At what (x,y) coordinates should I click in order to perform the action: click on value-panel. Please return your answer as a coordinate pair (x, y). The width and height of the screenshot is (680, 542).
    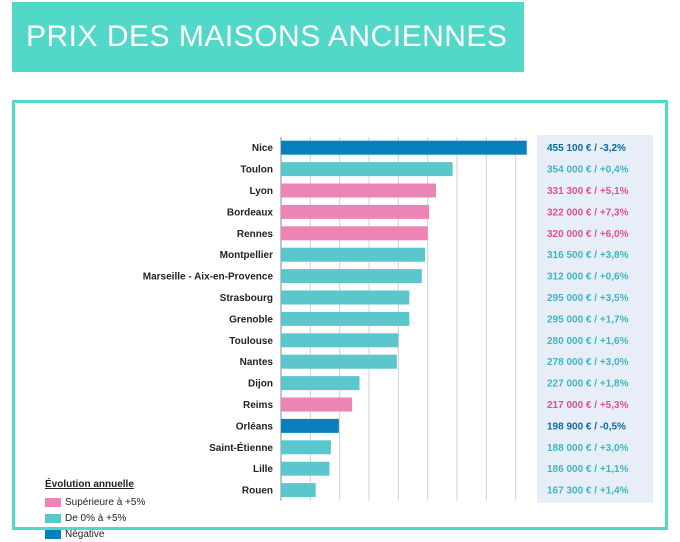
    Looking at the image, I should click on (595, 319).